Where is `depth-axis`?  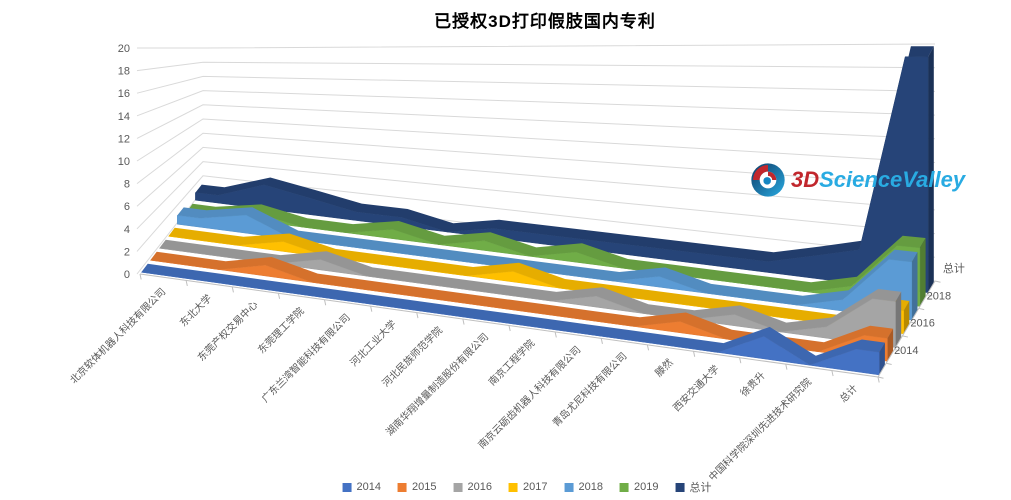 depth-axis is located at coordinates (906, 329).